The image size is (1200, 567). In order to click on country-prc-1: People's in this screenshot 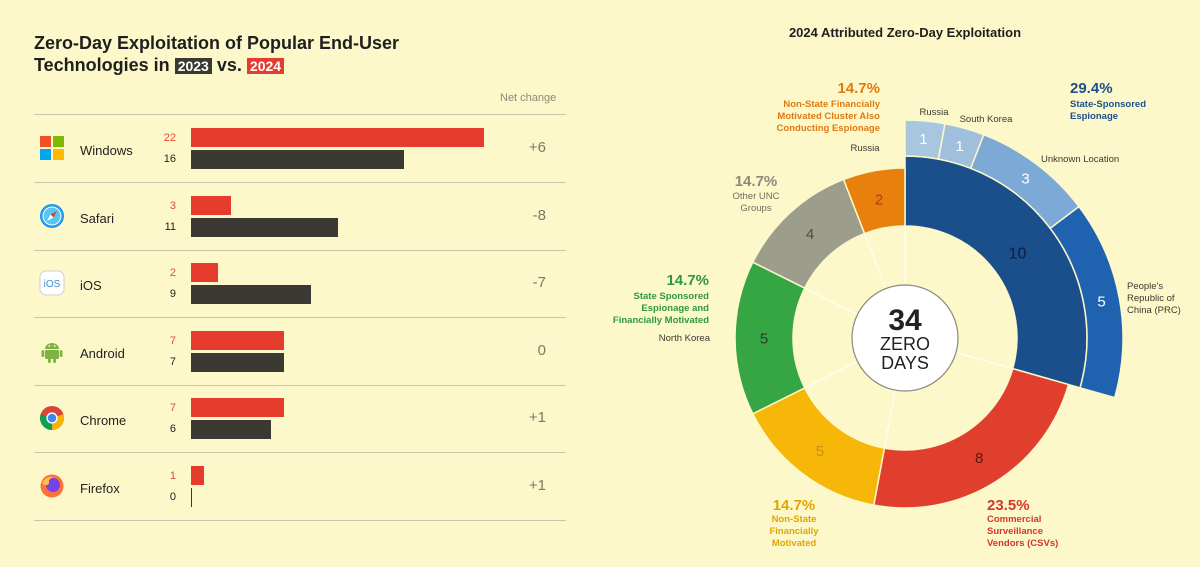, I will do `click(1145, 286)`.